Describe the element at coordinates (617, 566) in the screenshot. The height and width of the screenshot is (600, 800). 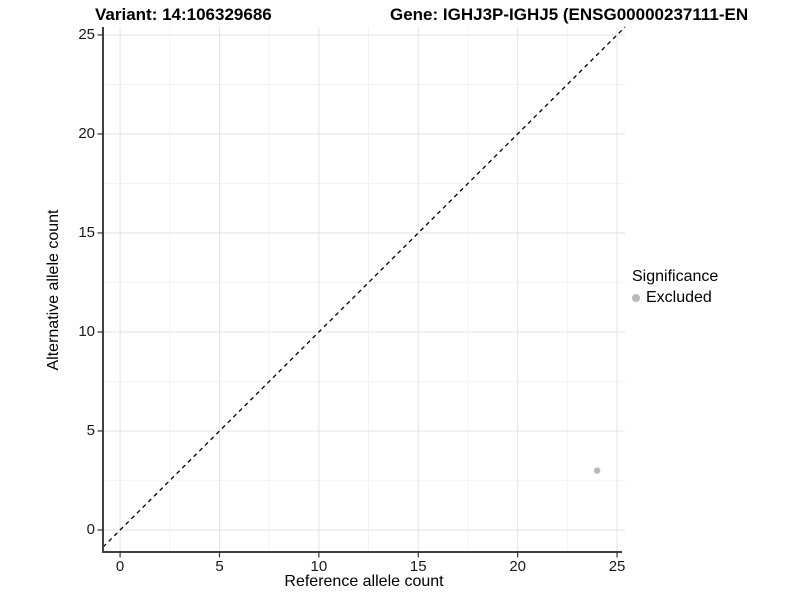
I see `x-tick-label: 25` at that location.